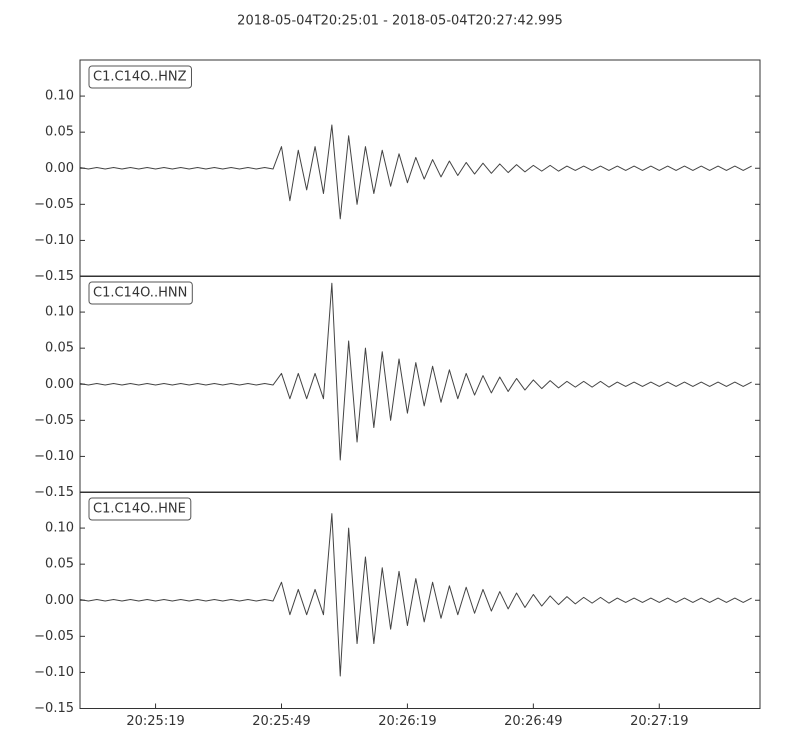 Image resolution: width=800 pixels, height=750 pixels. What do you see at coordinates (416, 172) in the screenshot?
I see `waveform` at bounding box center [416, 172].